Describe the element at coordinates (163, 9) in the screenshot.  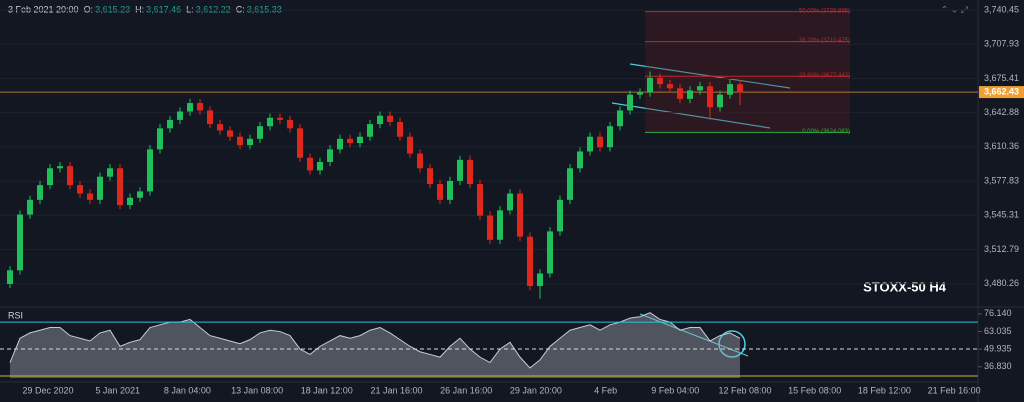
I see `header-value: 3,617.46` at that location.